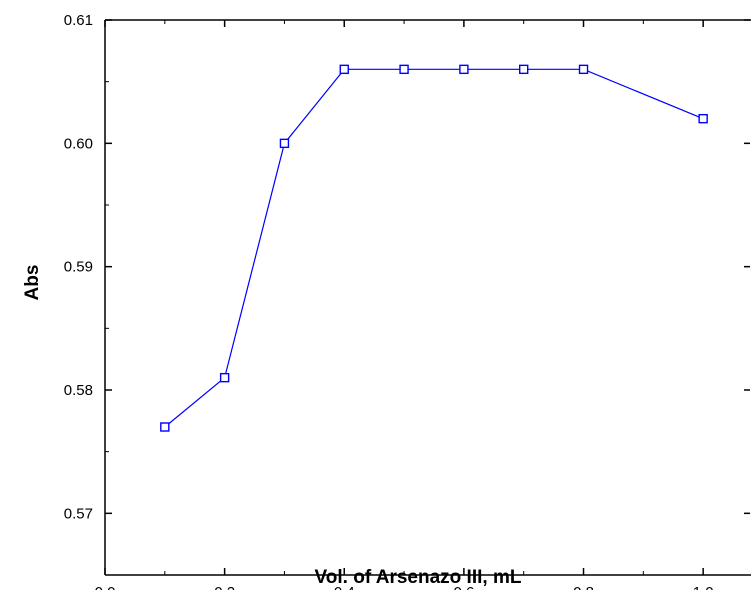 The width and height of the screenshot is (751, 590). What do you see at coordinates (78, 513) in the screenshot?
I see `y-tick-label: 0.57` at bounding box center [78, 513].